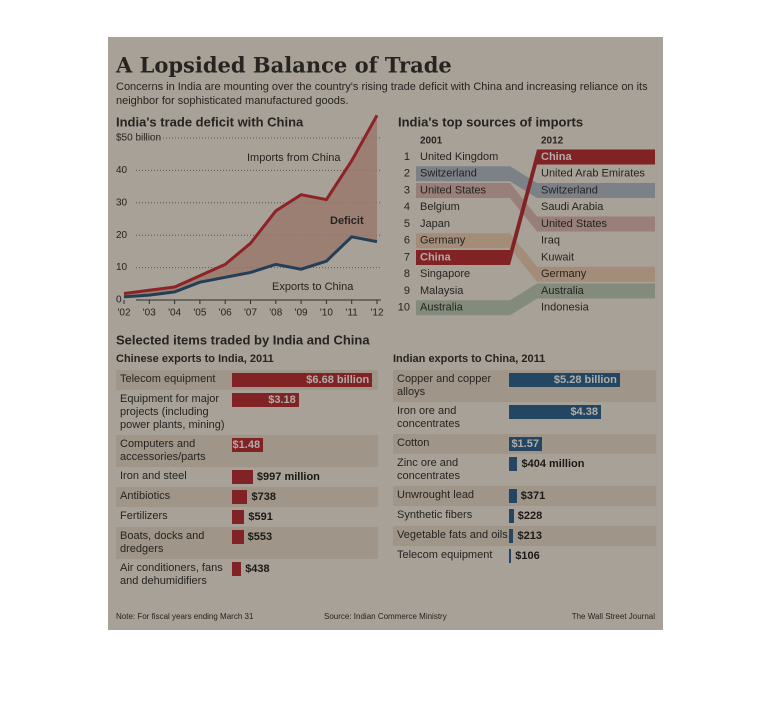  What do you see at coordinates (250, 313) in the screenshot?
I see `x-tick-label: '07` at bounding box center [250, 313].